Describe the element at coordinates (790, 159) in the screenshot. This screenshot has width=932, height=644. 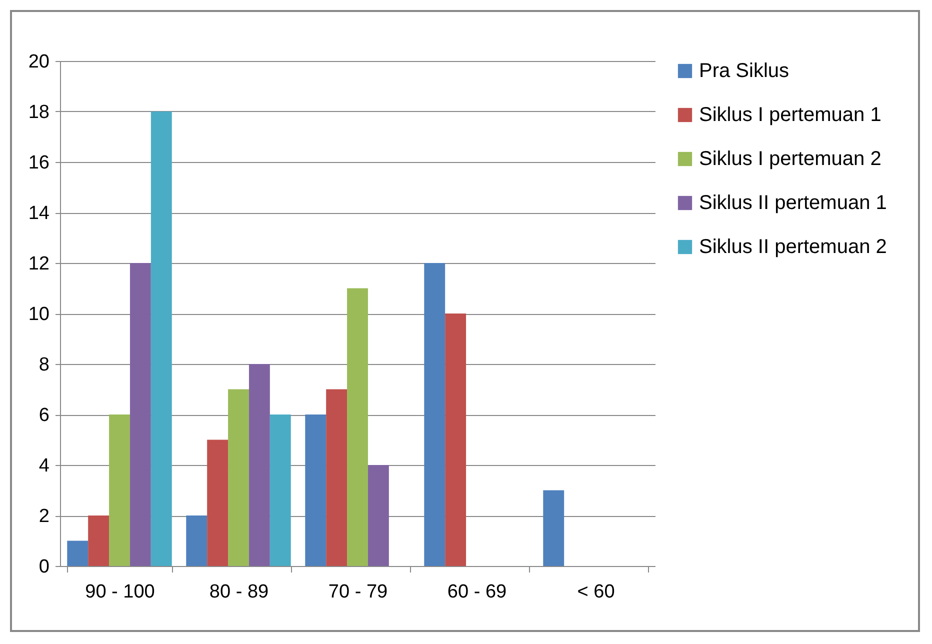
I see `legend-label: Siklus I pertemuan 2` at that location.